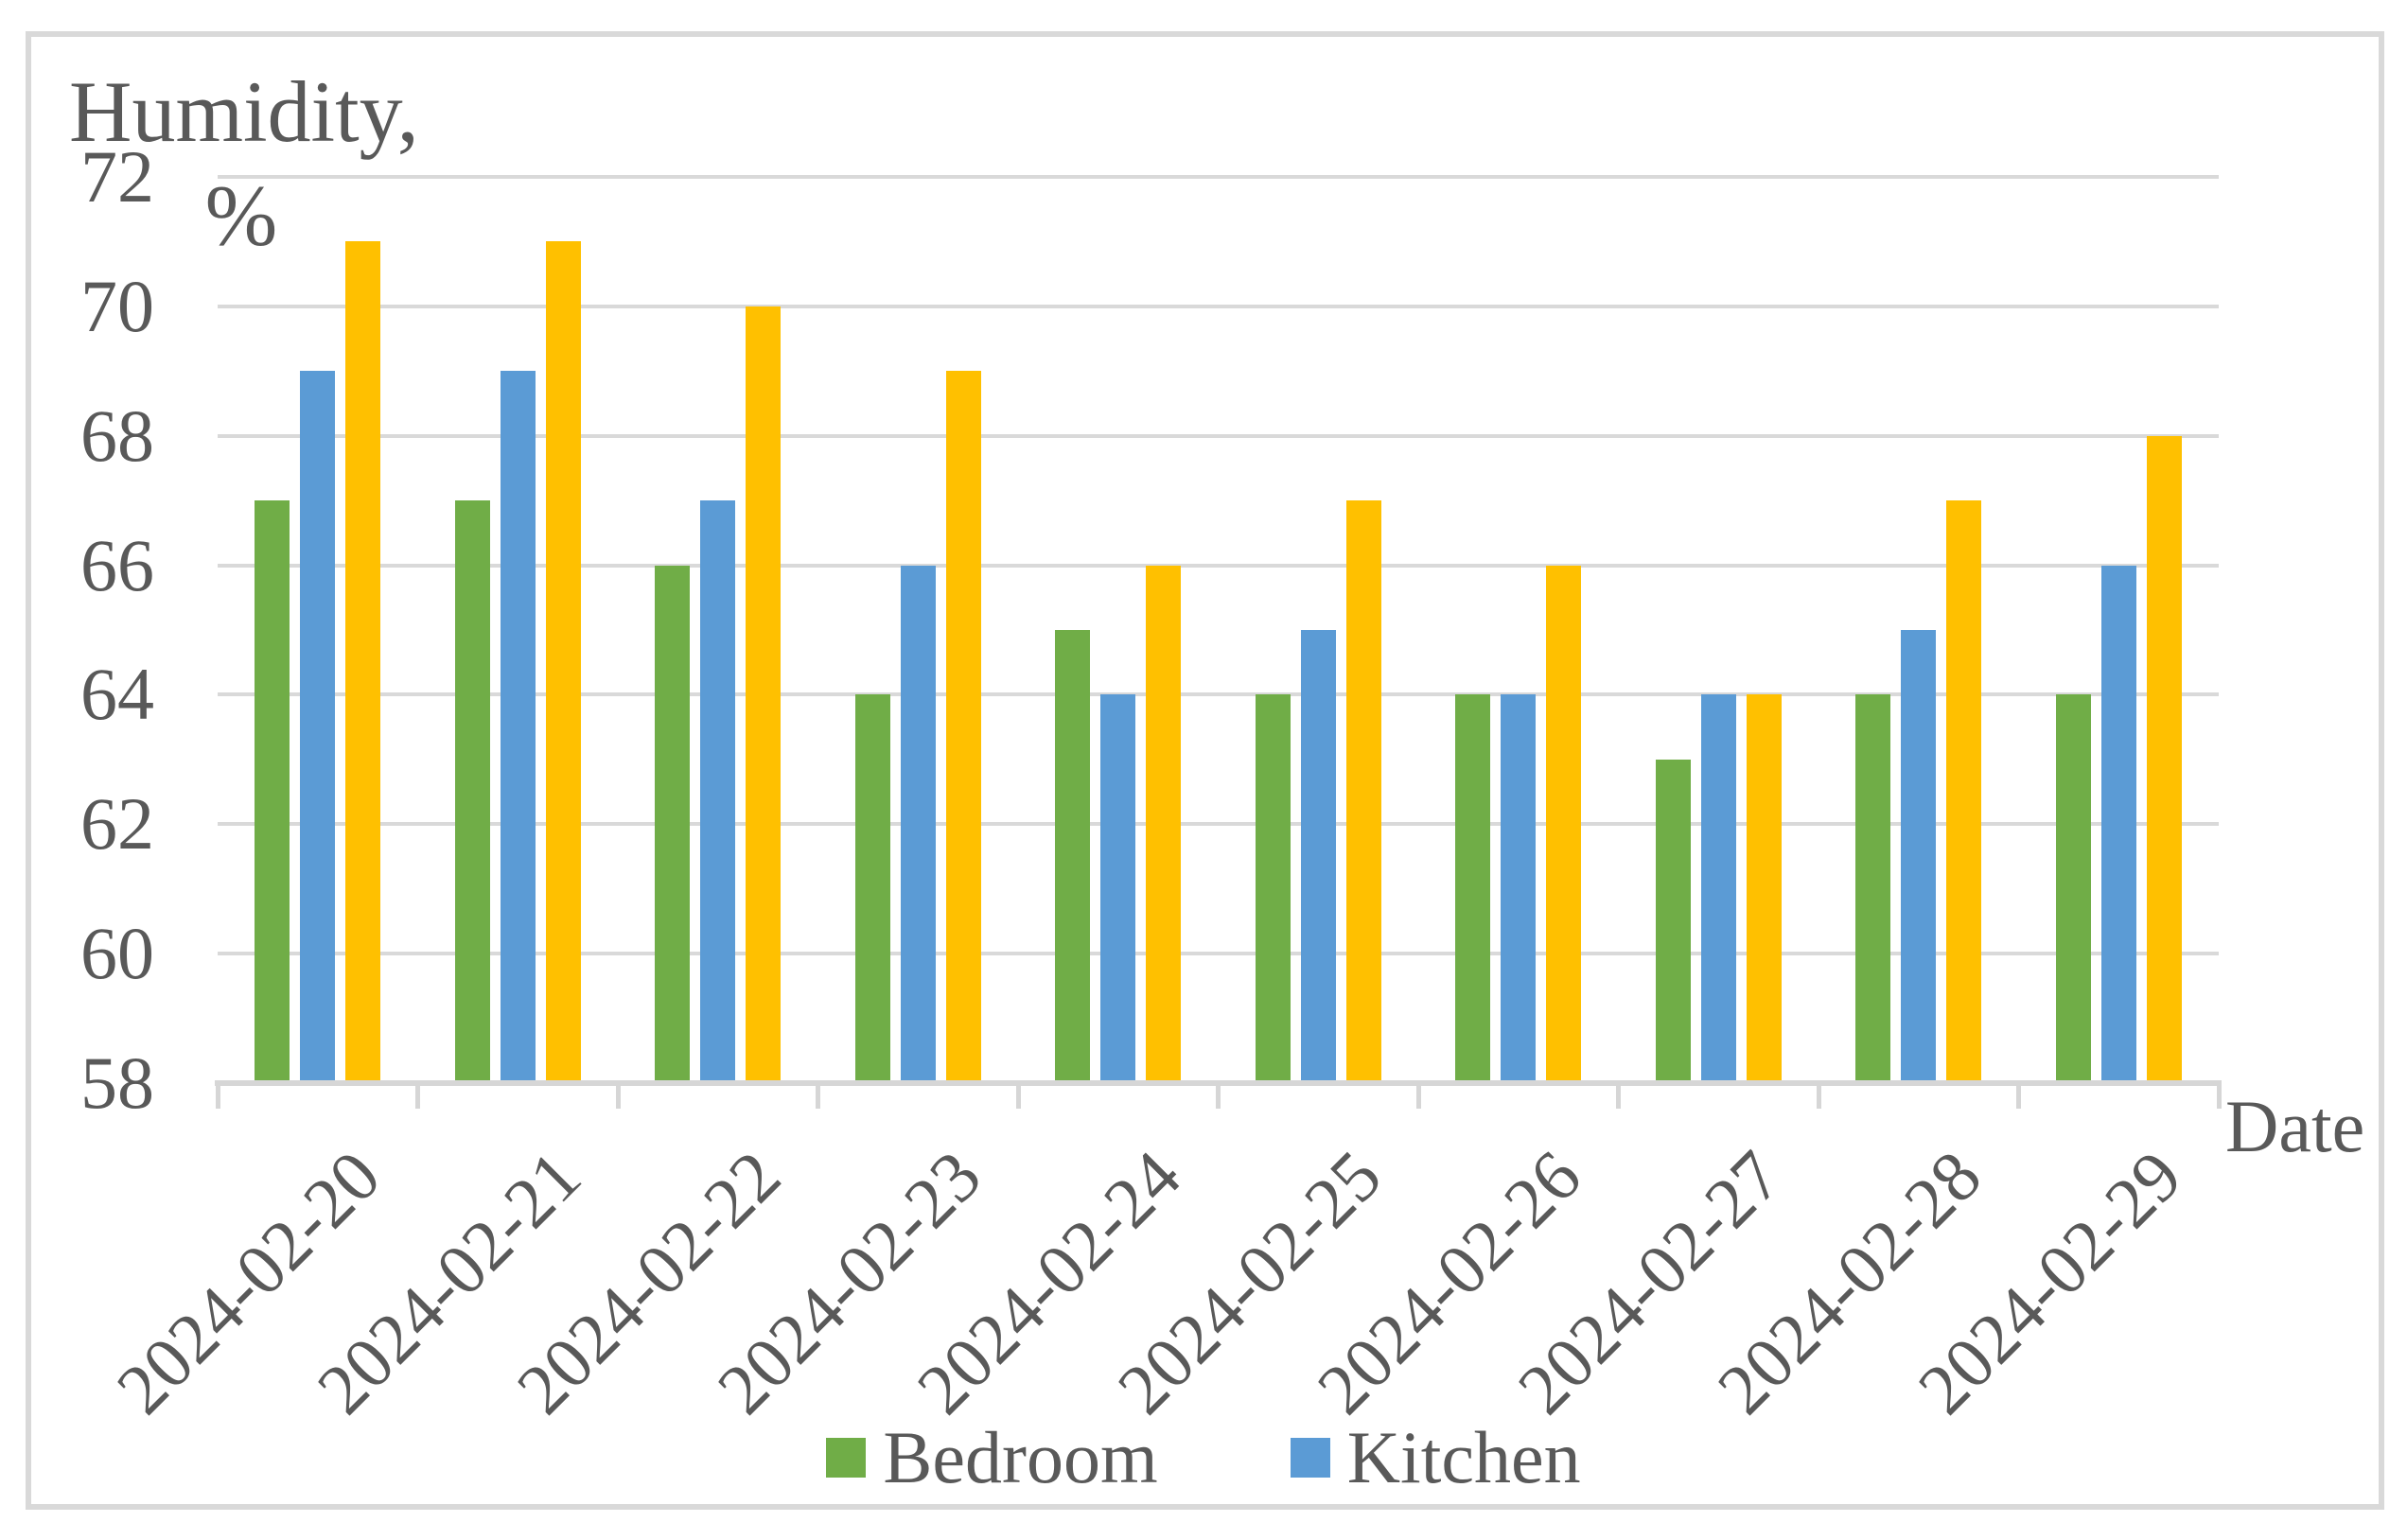 This screenshot has width=2407, height=1540. What do you see at coordinates (117, 824) in the screenshot?
I see `y-tick-label-62: 62` at bounding box center [117, 824].